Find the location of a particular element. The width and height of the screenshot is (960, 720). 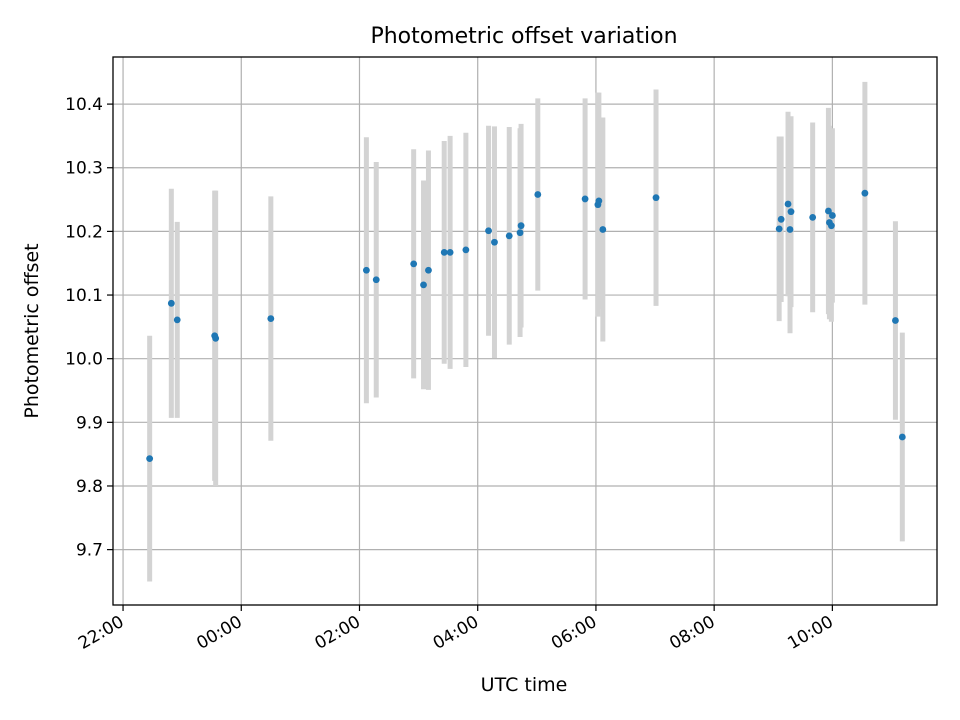

y-tick-label: 10.1 is located at coordinates (84, 296).